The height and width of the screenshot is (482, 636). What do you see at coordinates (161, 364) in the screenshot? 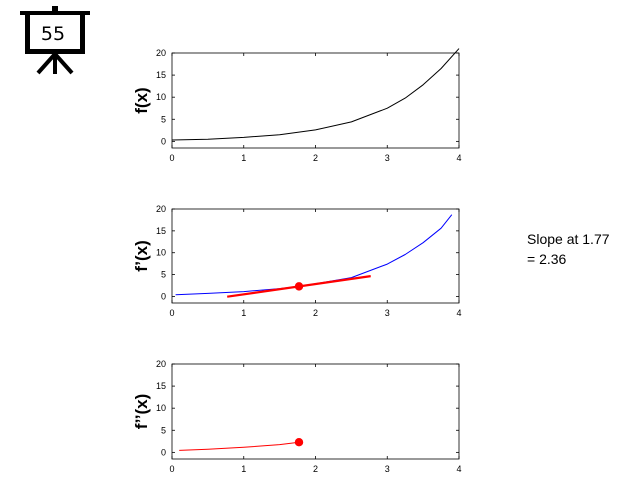
I see `plot-3-ytick-label: 20` at bounding box center [161, 364].